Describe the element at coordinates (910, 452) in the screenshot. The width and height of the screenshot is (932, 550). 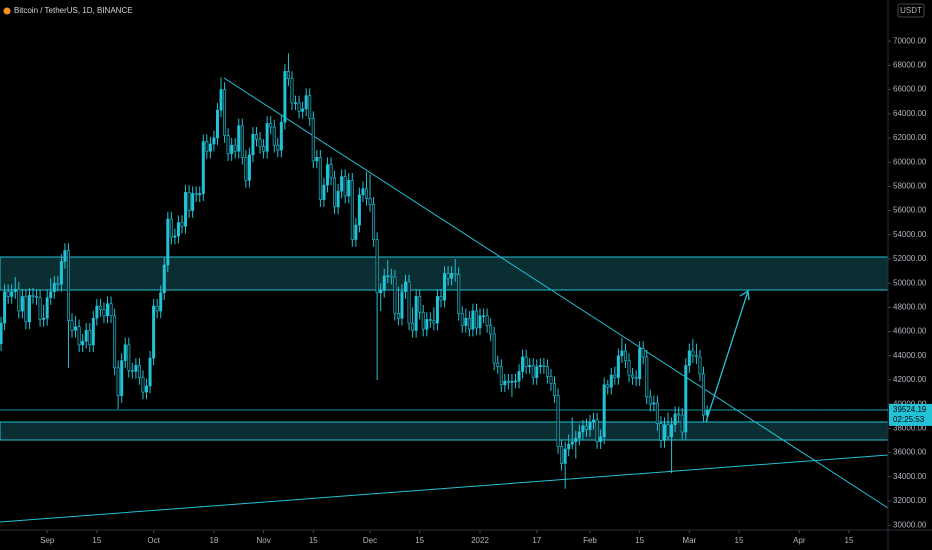
I see `y-tick-label: 36000.00` at that location.